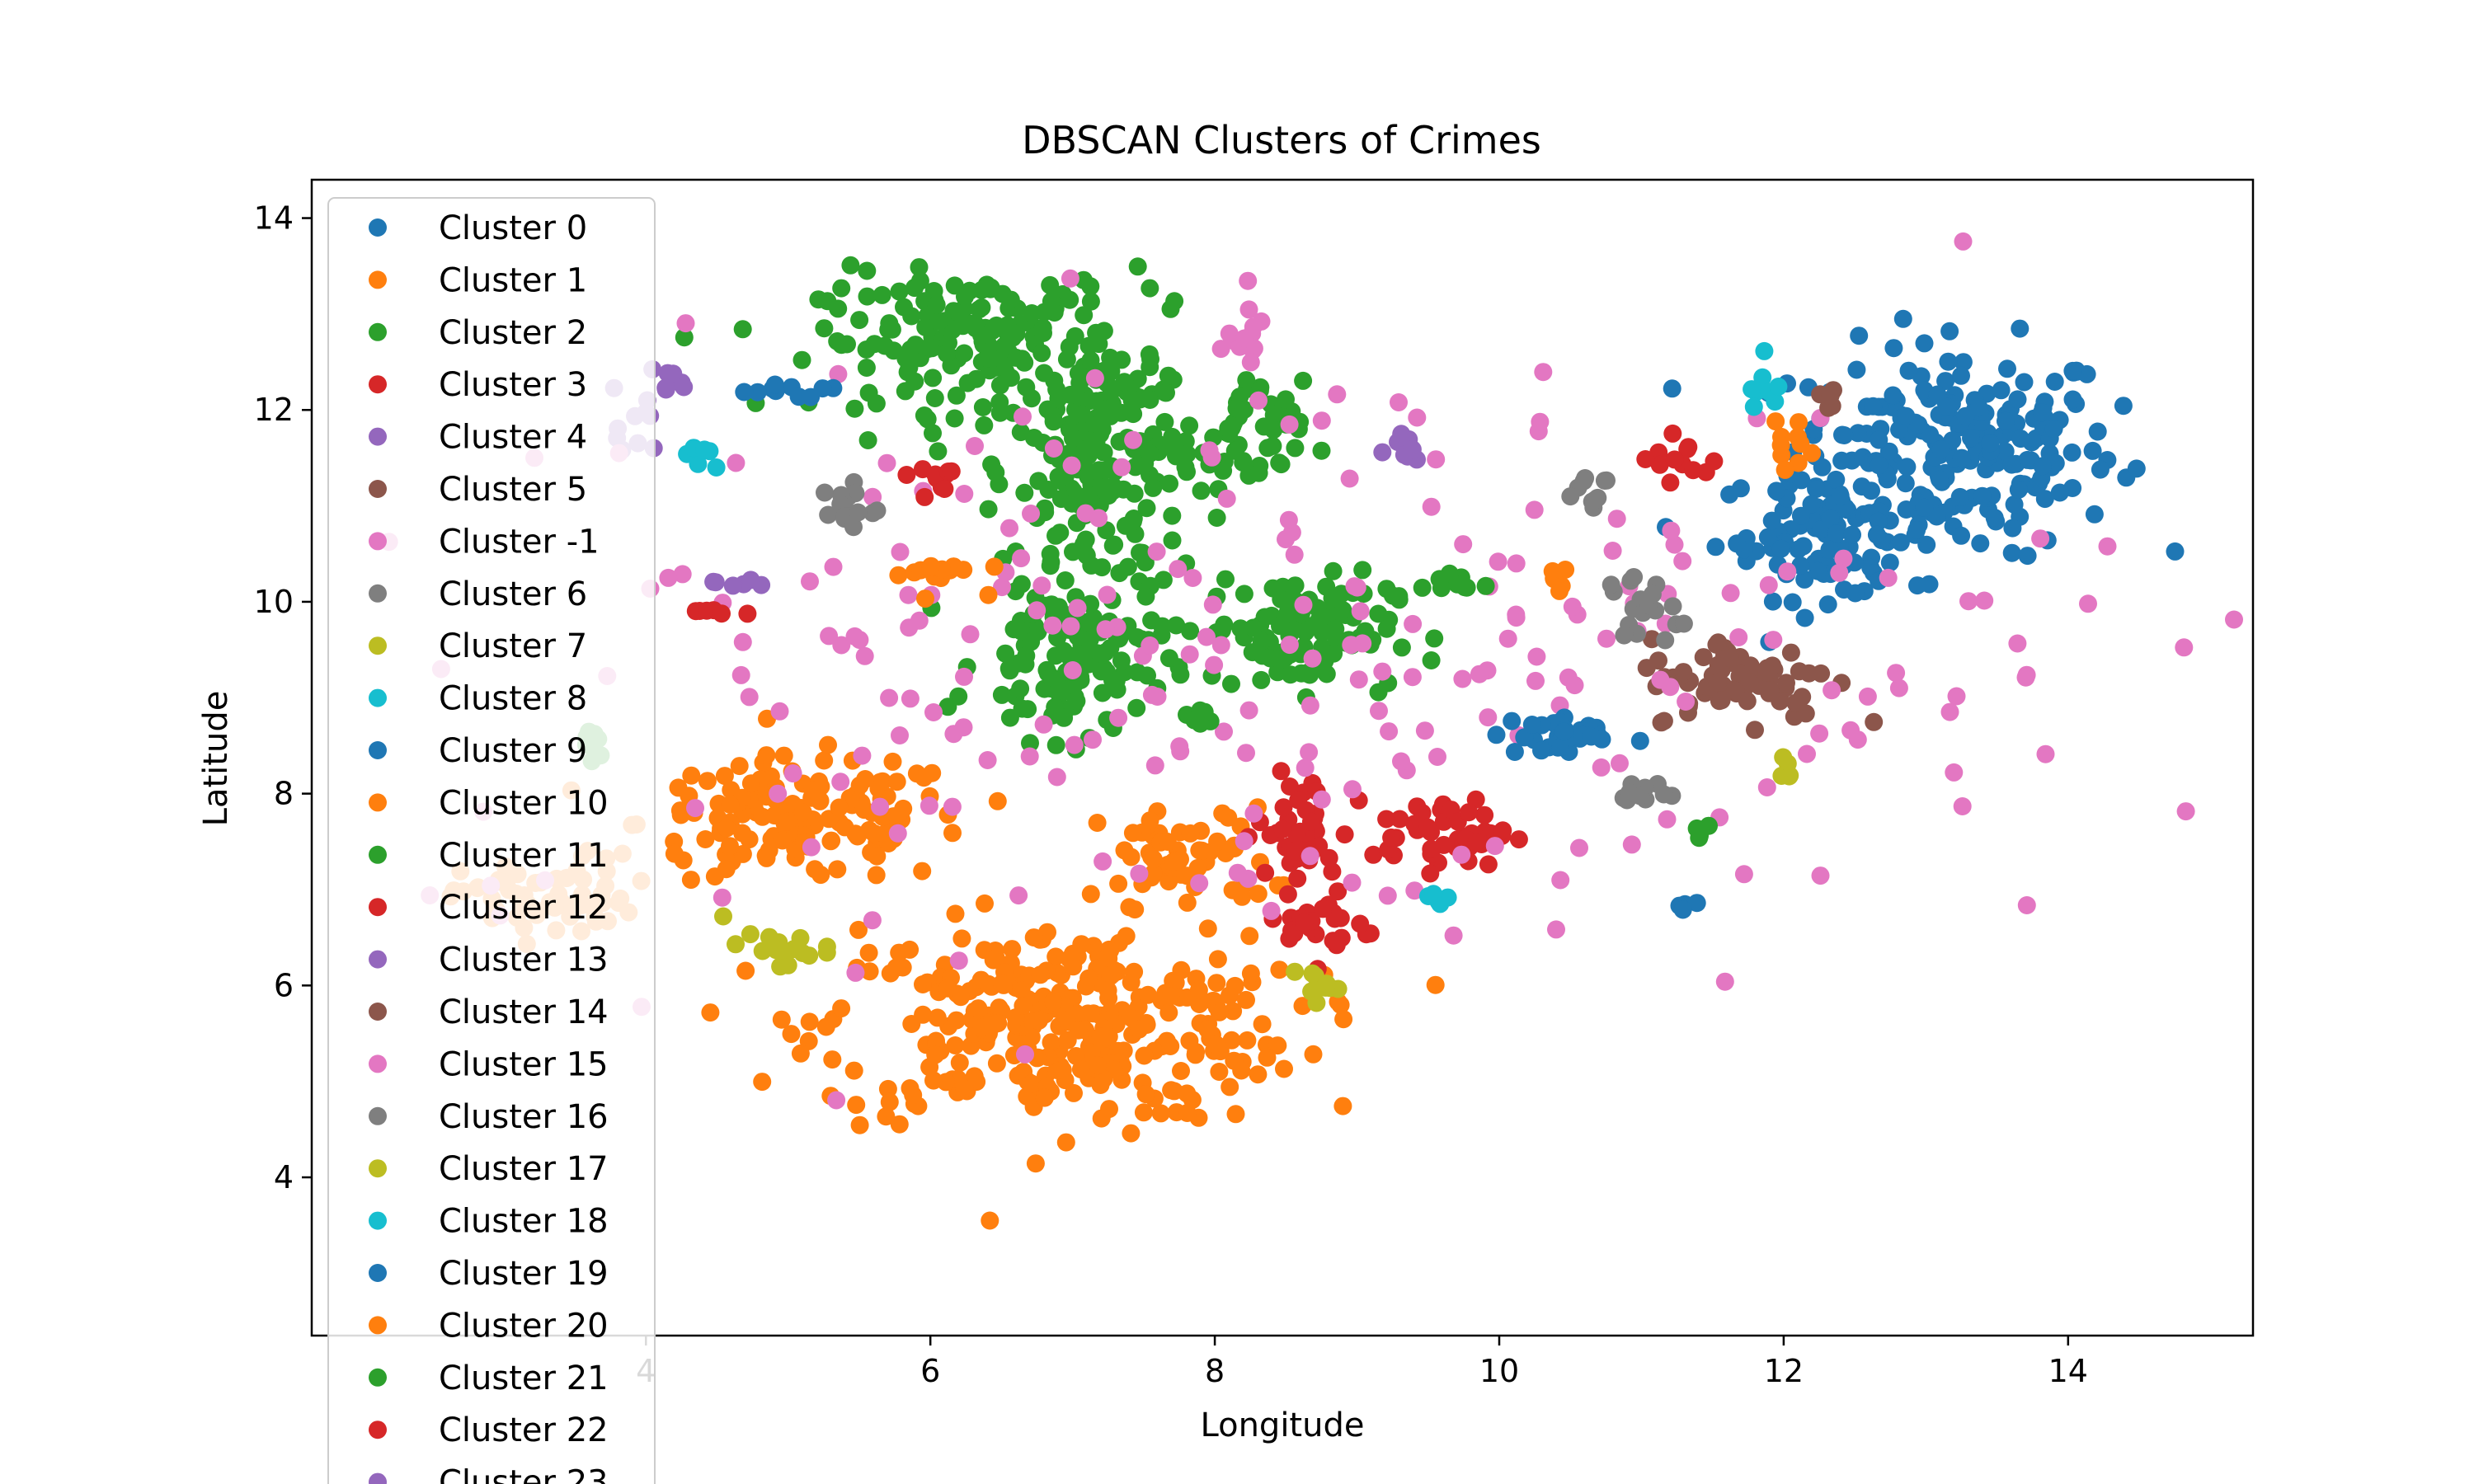  I want to click on legend-box, so click(491, 840).